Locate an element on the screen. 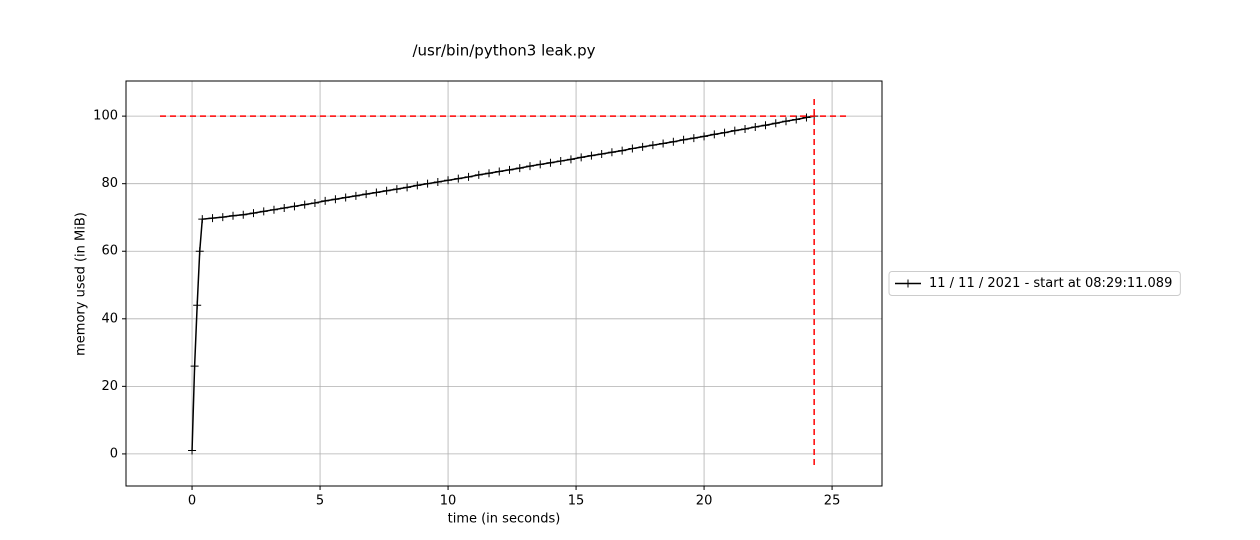 This screenshot has height=540, width=1260. x-axis-label: time (in seconds) is located at coordinates (504, 519).